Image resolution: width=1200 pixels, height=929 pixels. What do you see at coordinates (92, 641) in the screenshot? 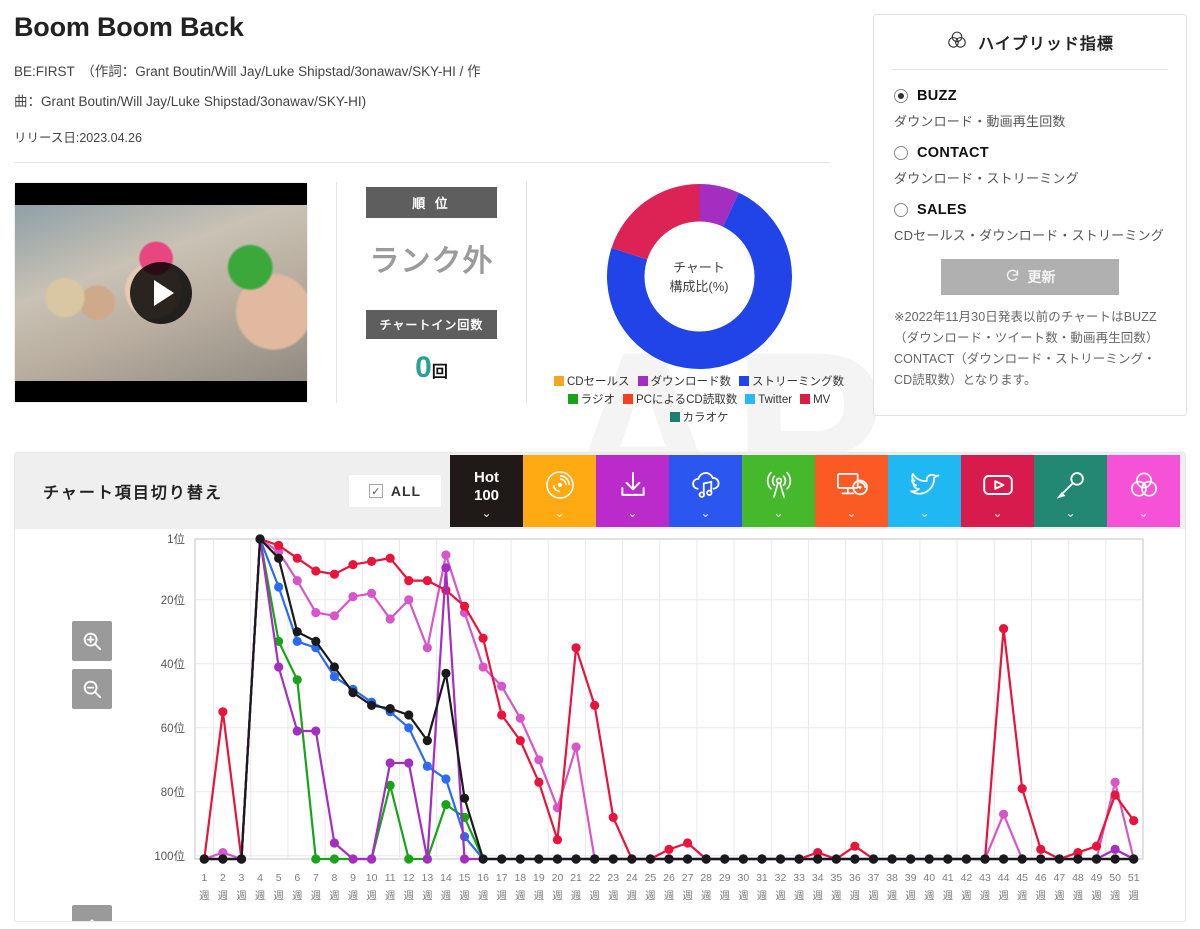
I see `zoom-in-icon` at bounding box center [92, 641].